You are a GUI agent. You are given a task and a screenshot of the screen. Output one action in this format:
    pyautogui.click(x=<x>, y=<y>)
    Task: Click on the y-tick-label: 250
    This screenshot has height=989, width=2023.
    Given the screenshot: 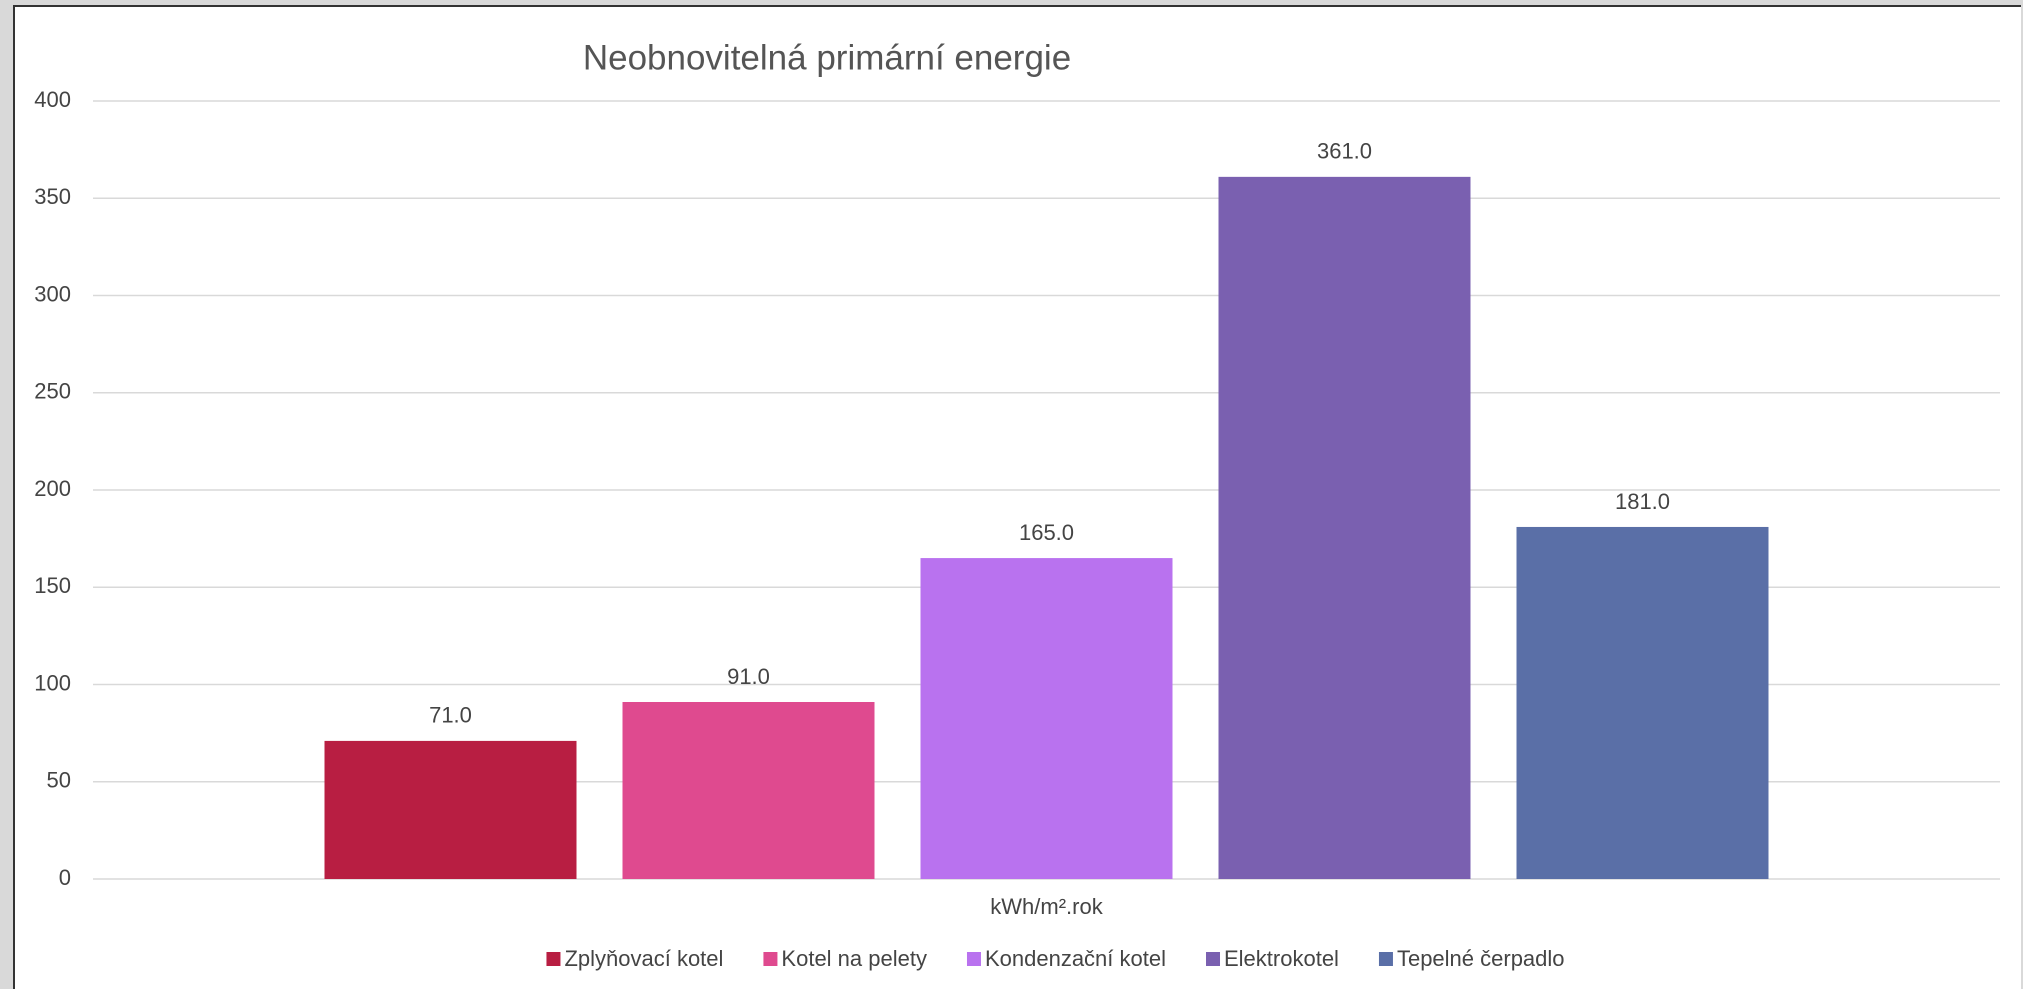 What is the action you would take?
    pyautogui.click(x=52, y=391)
    